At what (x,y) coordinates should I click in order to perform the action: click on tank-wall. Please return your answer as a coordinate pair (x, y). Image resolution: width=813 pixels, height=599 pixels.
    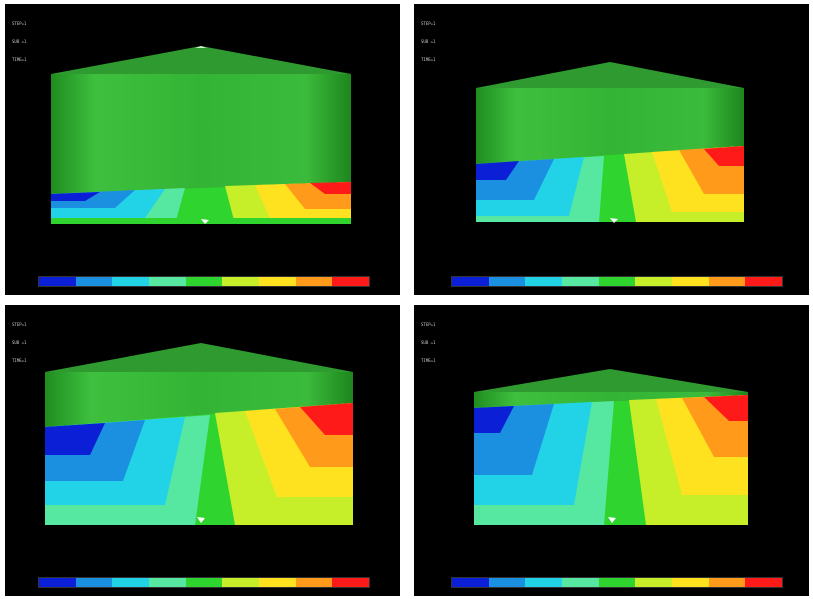
    Looking at the image, I should click on (201, 134).